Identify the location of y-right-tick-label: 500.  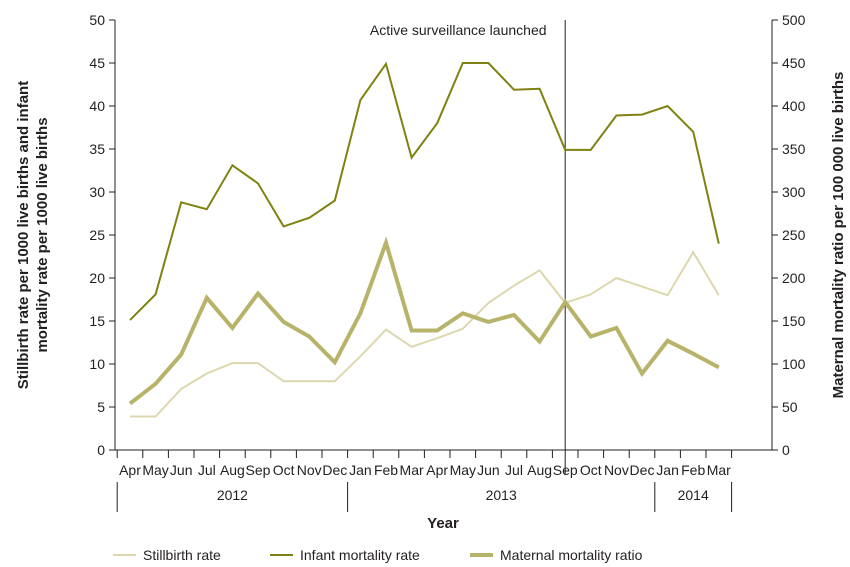
(794, 20).